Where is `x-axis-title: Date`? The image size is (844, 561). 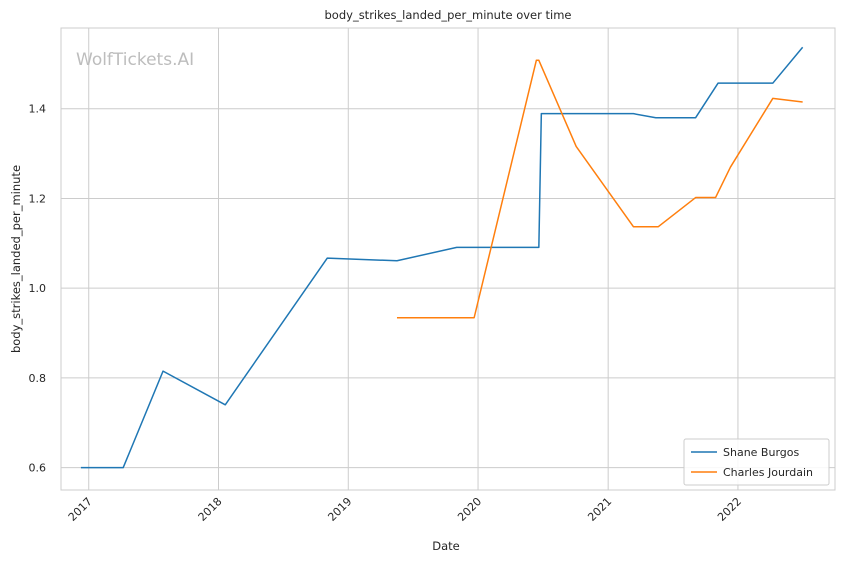
x-axis-title: Date is located at coordinates (446, 546).